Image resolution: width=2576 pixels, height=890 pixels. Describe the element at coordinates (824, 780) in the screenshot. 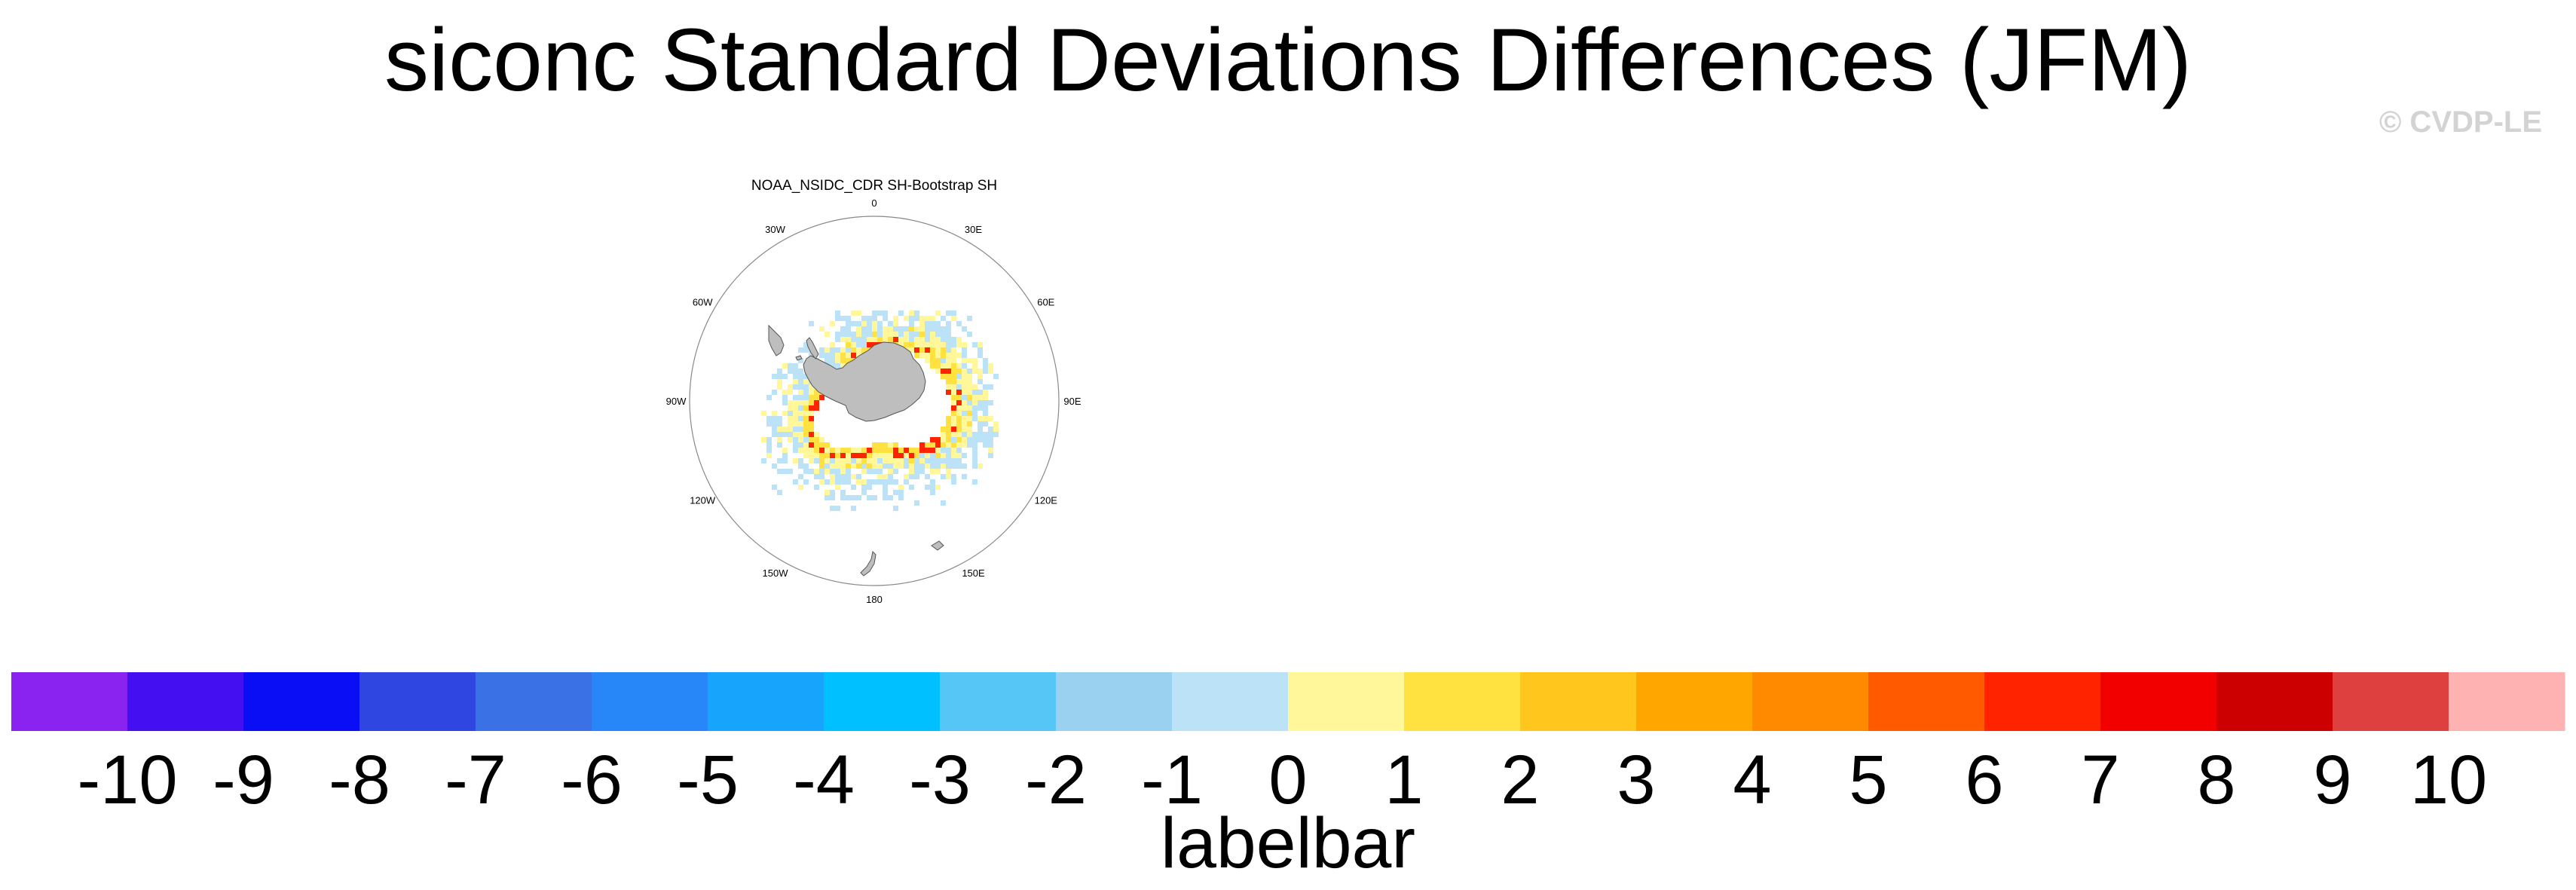

I see `colorbar-tick-label: -4` at that location.